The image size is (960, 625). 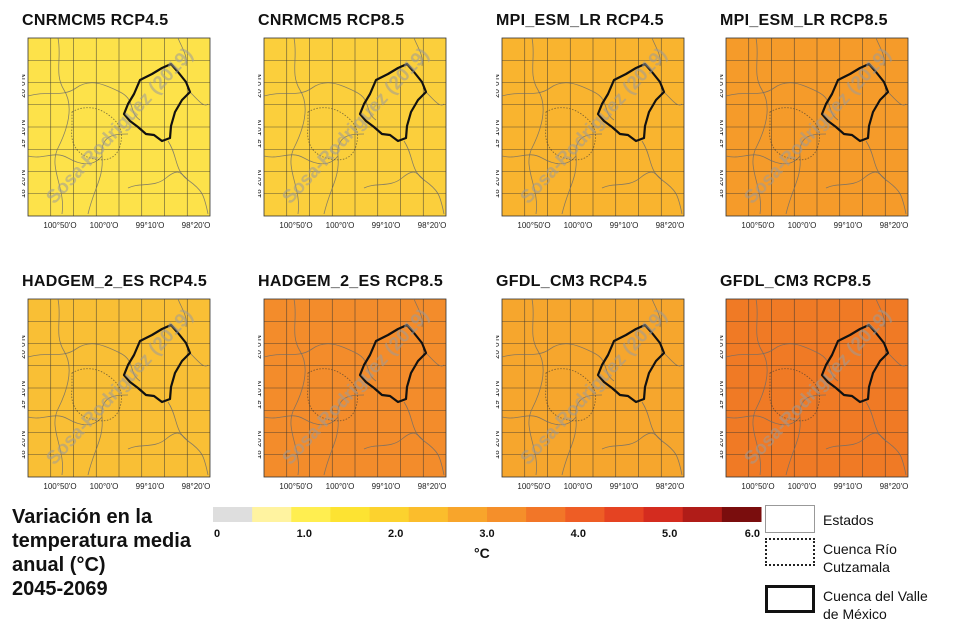 I want to click on colorbar-tick-label: 6.0, so click(x=752, y=534).